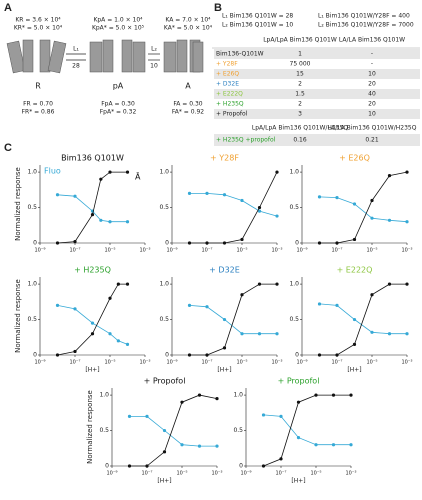 The image size is (422, 500). Describe the element at coordinates (372, 94) in the screenshot. I see `table-cell: 40` at that location.